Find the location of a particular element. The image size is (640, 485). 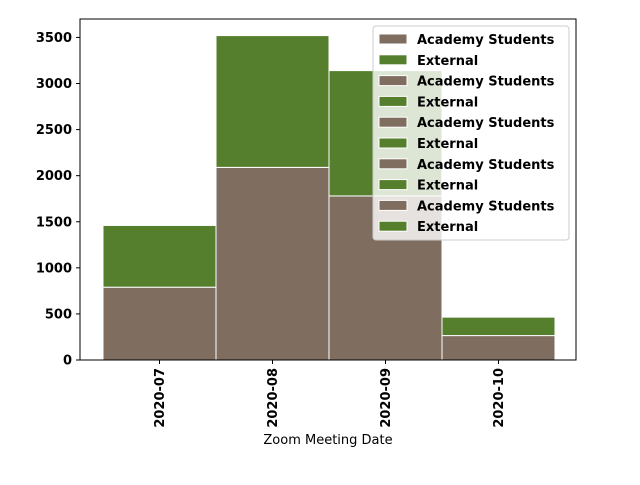

y-axis: 0 500 1000 1500 2000 2500 3000 3500 is located at coordinates (58, 200).